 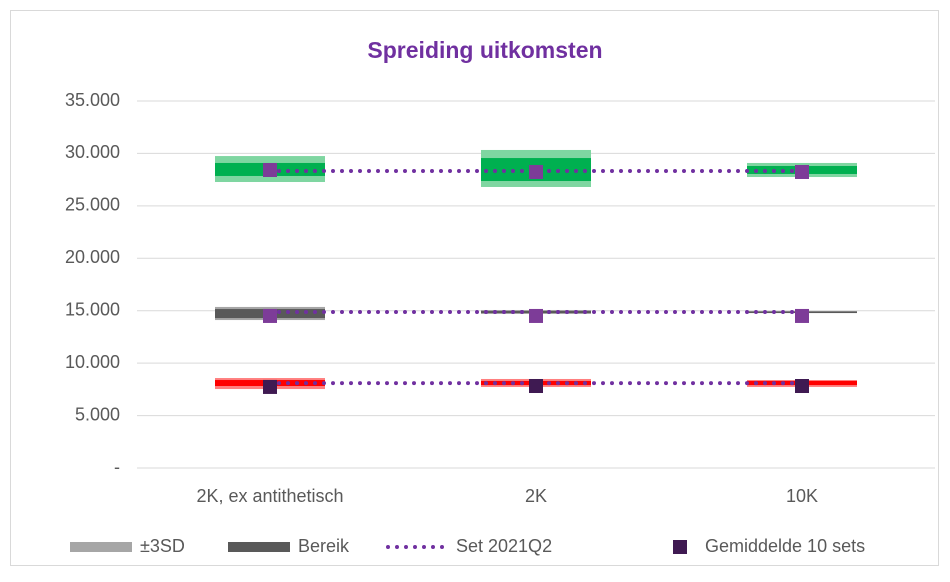 What do you see at coordinates (802, 496) in the screenshot?
I see `x-tick-label: 10K` at bounding box center [802, 496].